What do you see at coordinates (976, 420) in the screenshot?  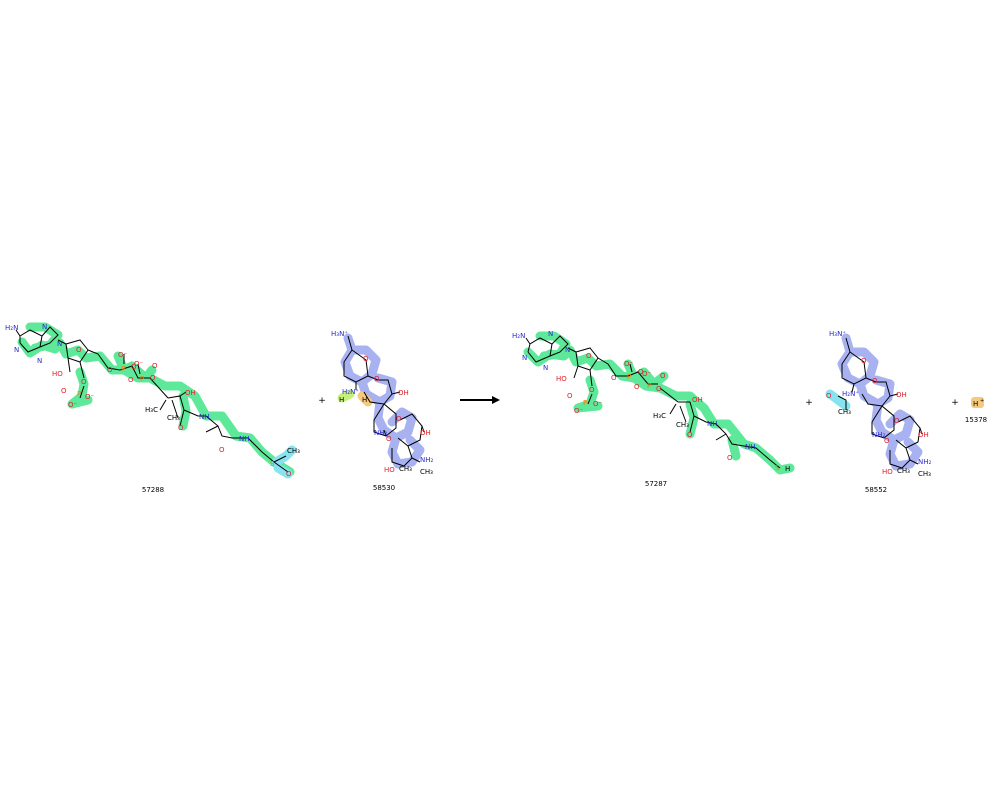 I see `compound-id-label: 15378` at bounding box center [976, 420].